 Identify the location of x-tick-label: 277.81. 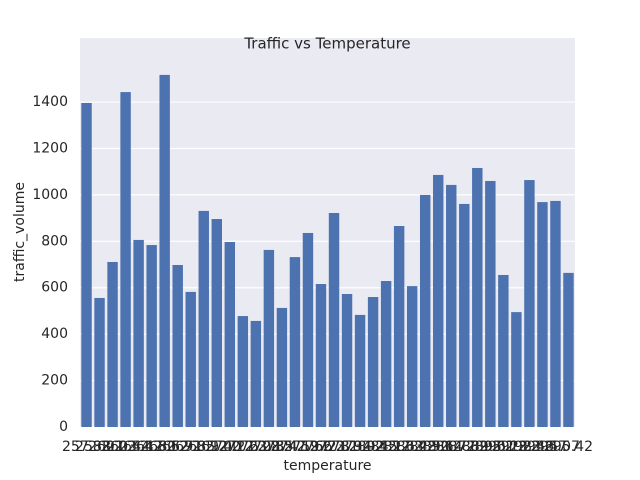
(334, 447).